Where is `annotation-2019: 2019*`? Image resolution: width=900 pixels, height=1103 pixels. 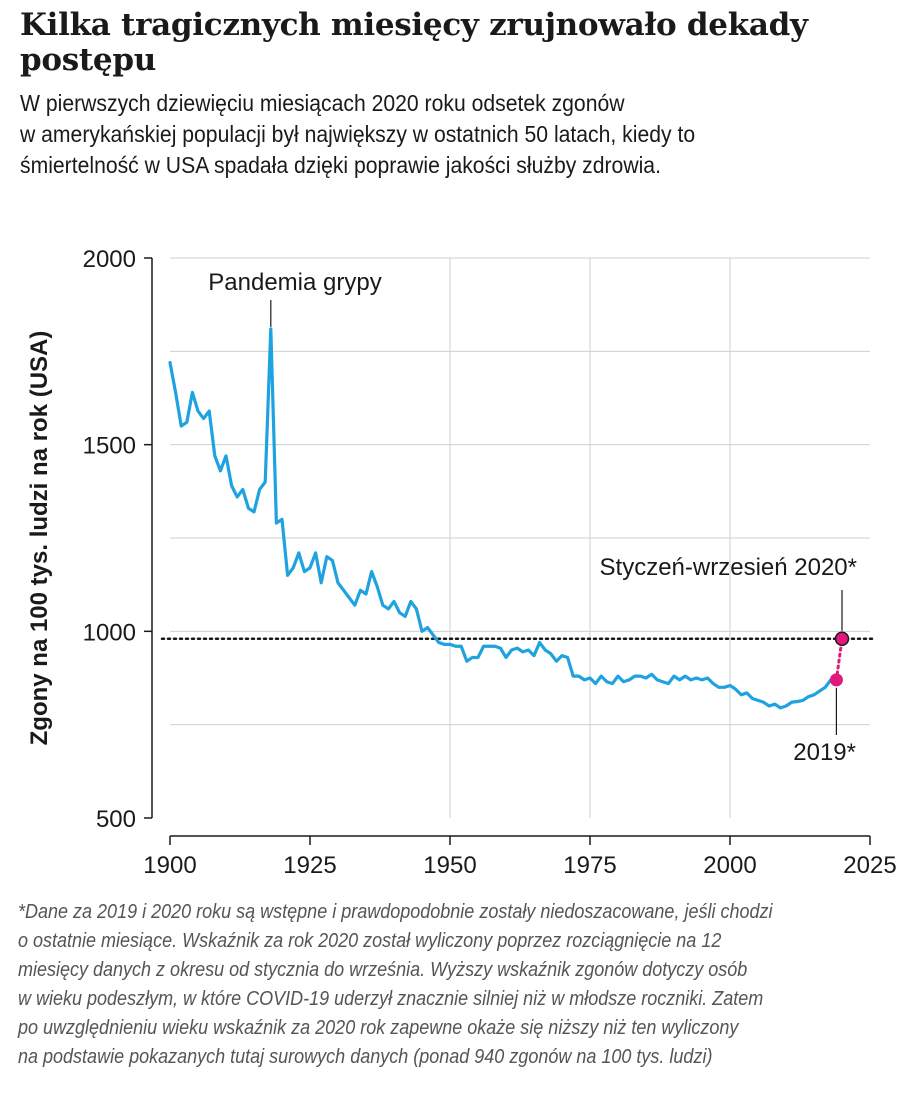 annotation-2019: 2019* is located at coordinates (824, 752).